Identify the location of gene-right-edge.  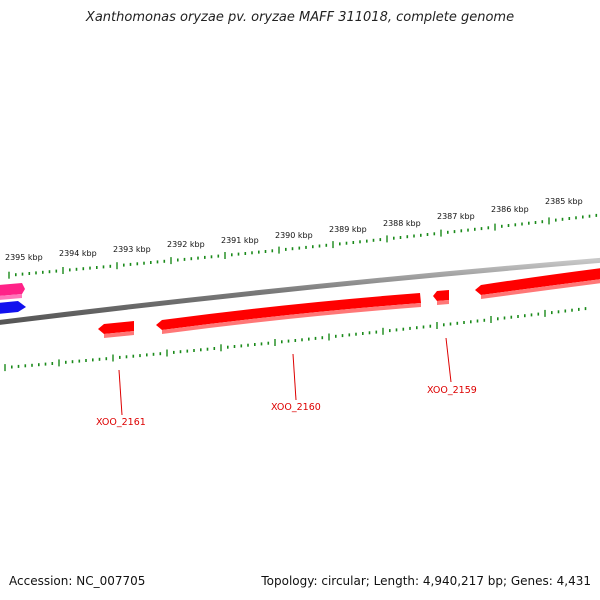
(537, 283).